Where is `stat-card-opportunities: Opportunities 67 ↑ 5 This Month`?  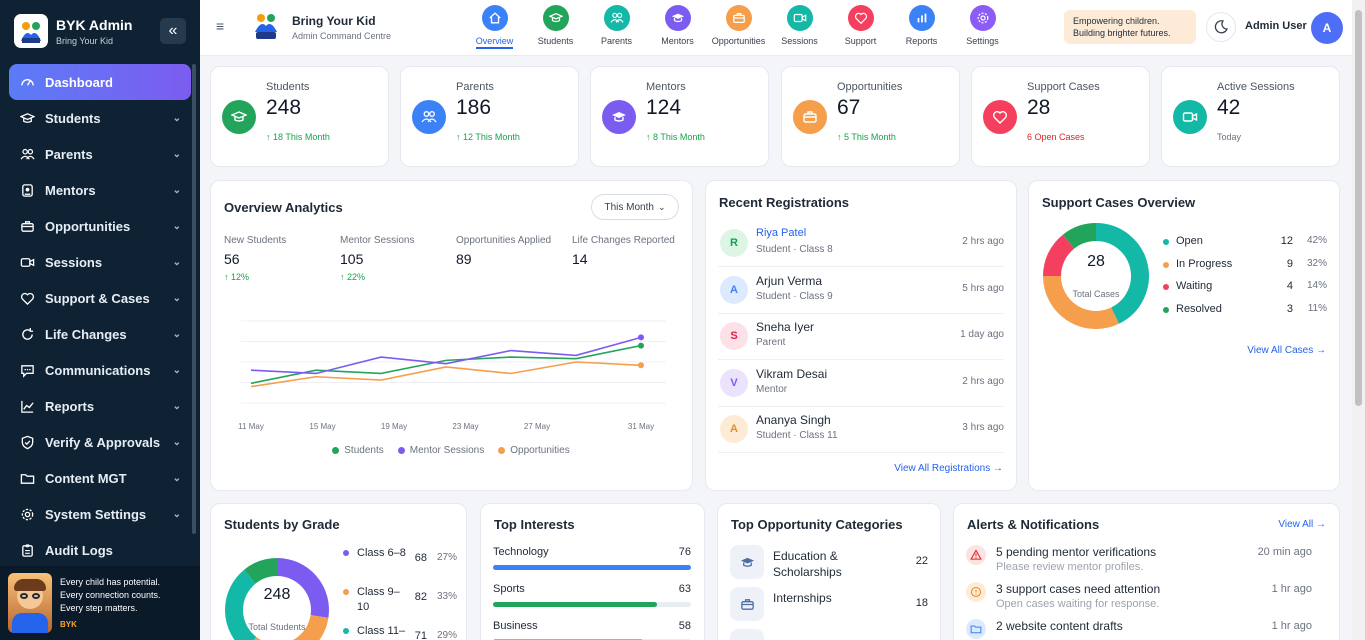 stat-card-opportunities: Opportunities 67 ↑ 5 This Month is located at coordinates (870, 116).